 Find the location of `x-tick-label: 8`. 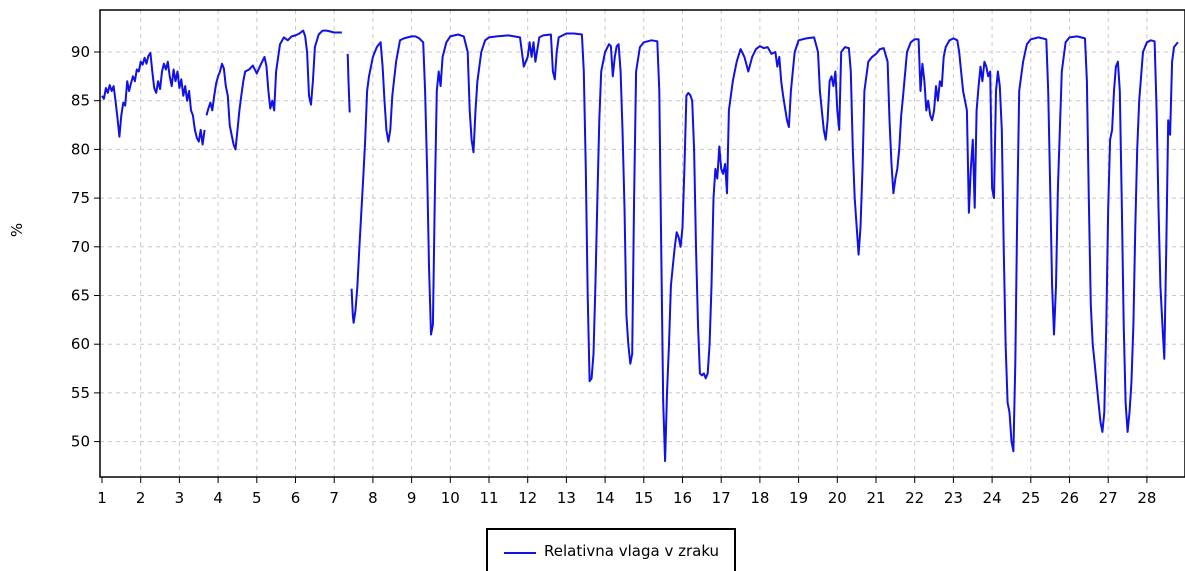

x-tick-label: 8 is located at coordinates (373, 498).